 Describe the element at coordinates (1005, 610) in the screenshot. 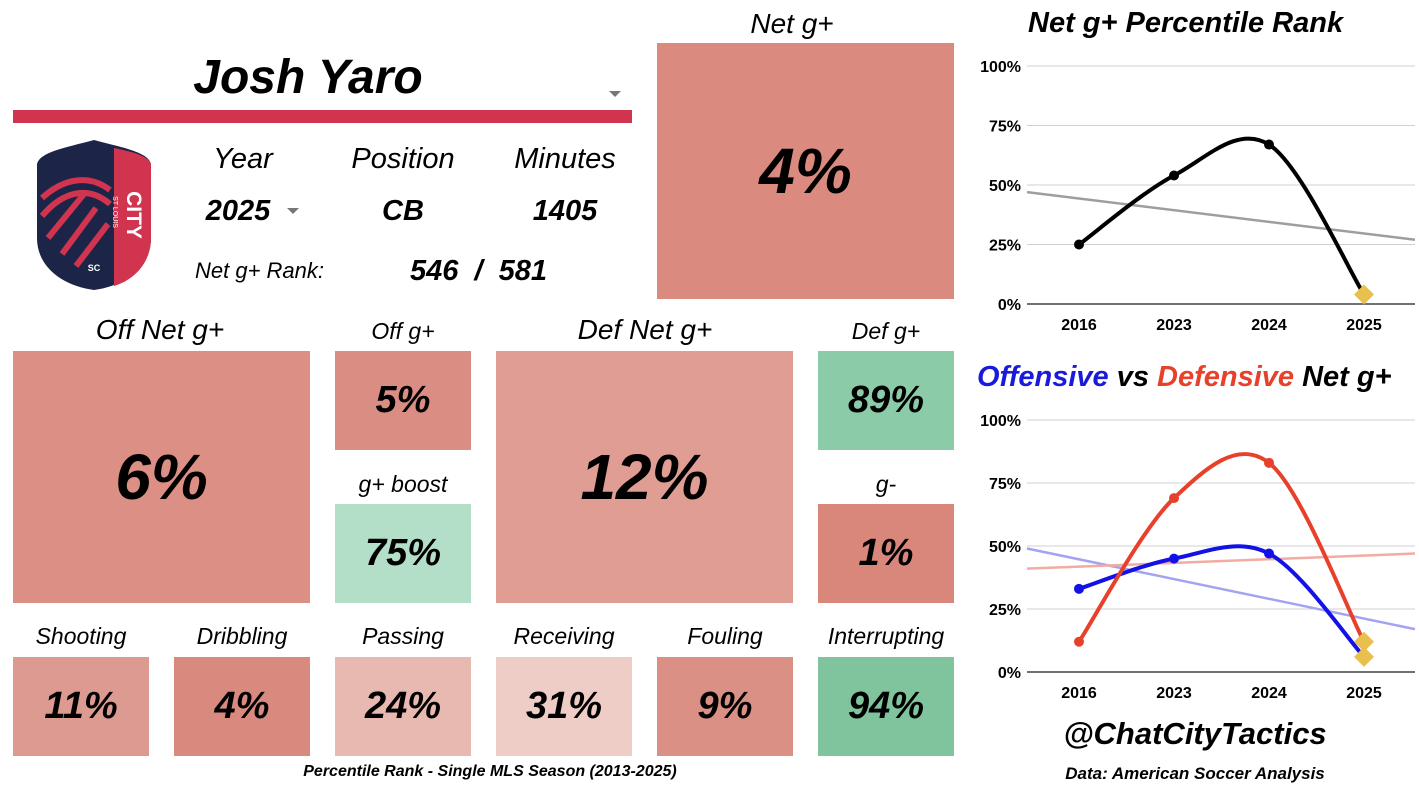

I see `chart2-ytick-1: 25%` at that location.